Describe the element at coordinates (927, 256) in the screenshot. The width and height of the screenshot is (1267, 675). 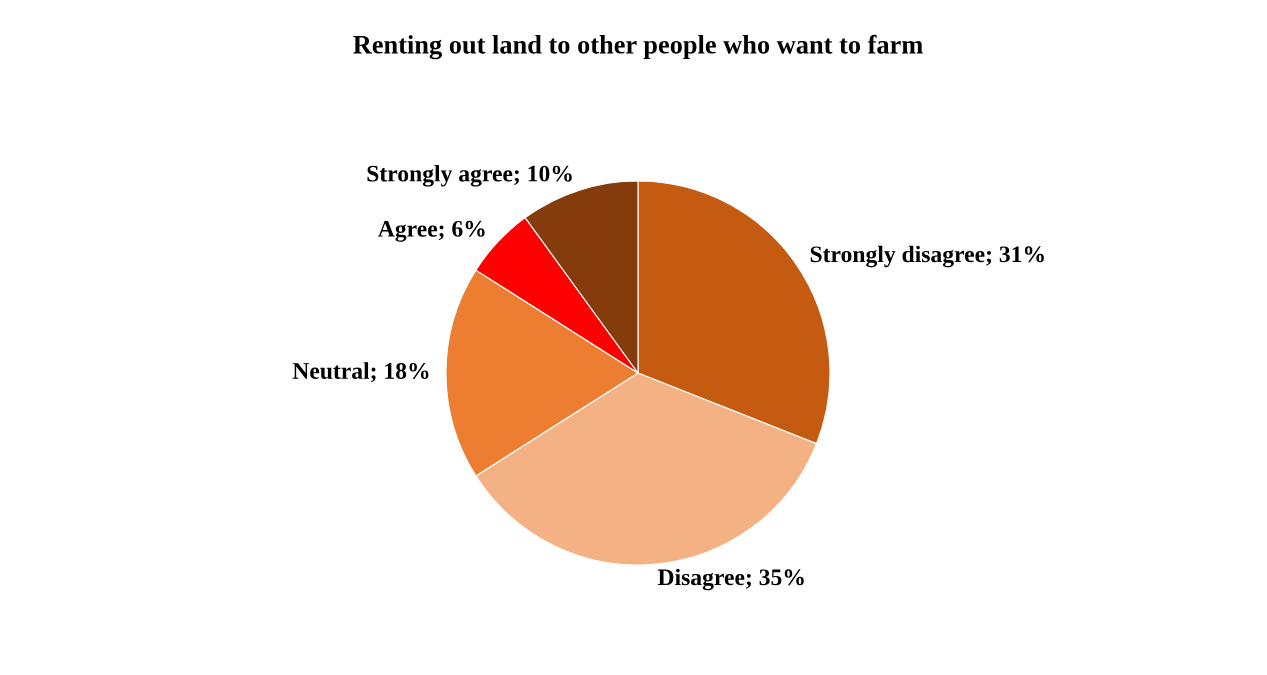
I see `slice-label: Strongly disagree; 31%` at that location.